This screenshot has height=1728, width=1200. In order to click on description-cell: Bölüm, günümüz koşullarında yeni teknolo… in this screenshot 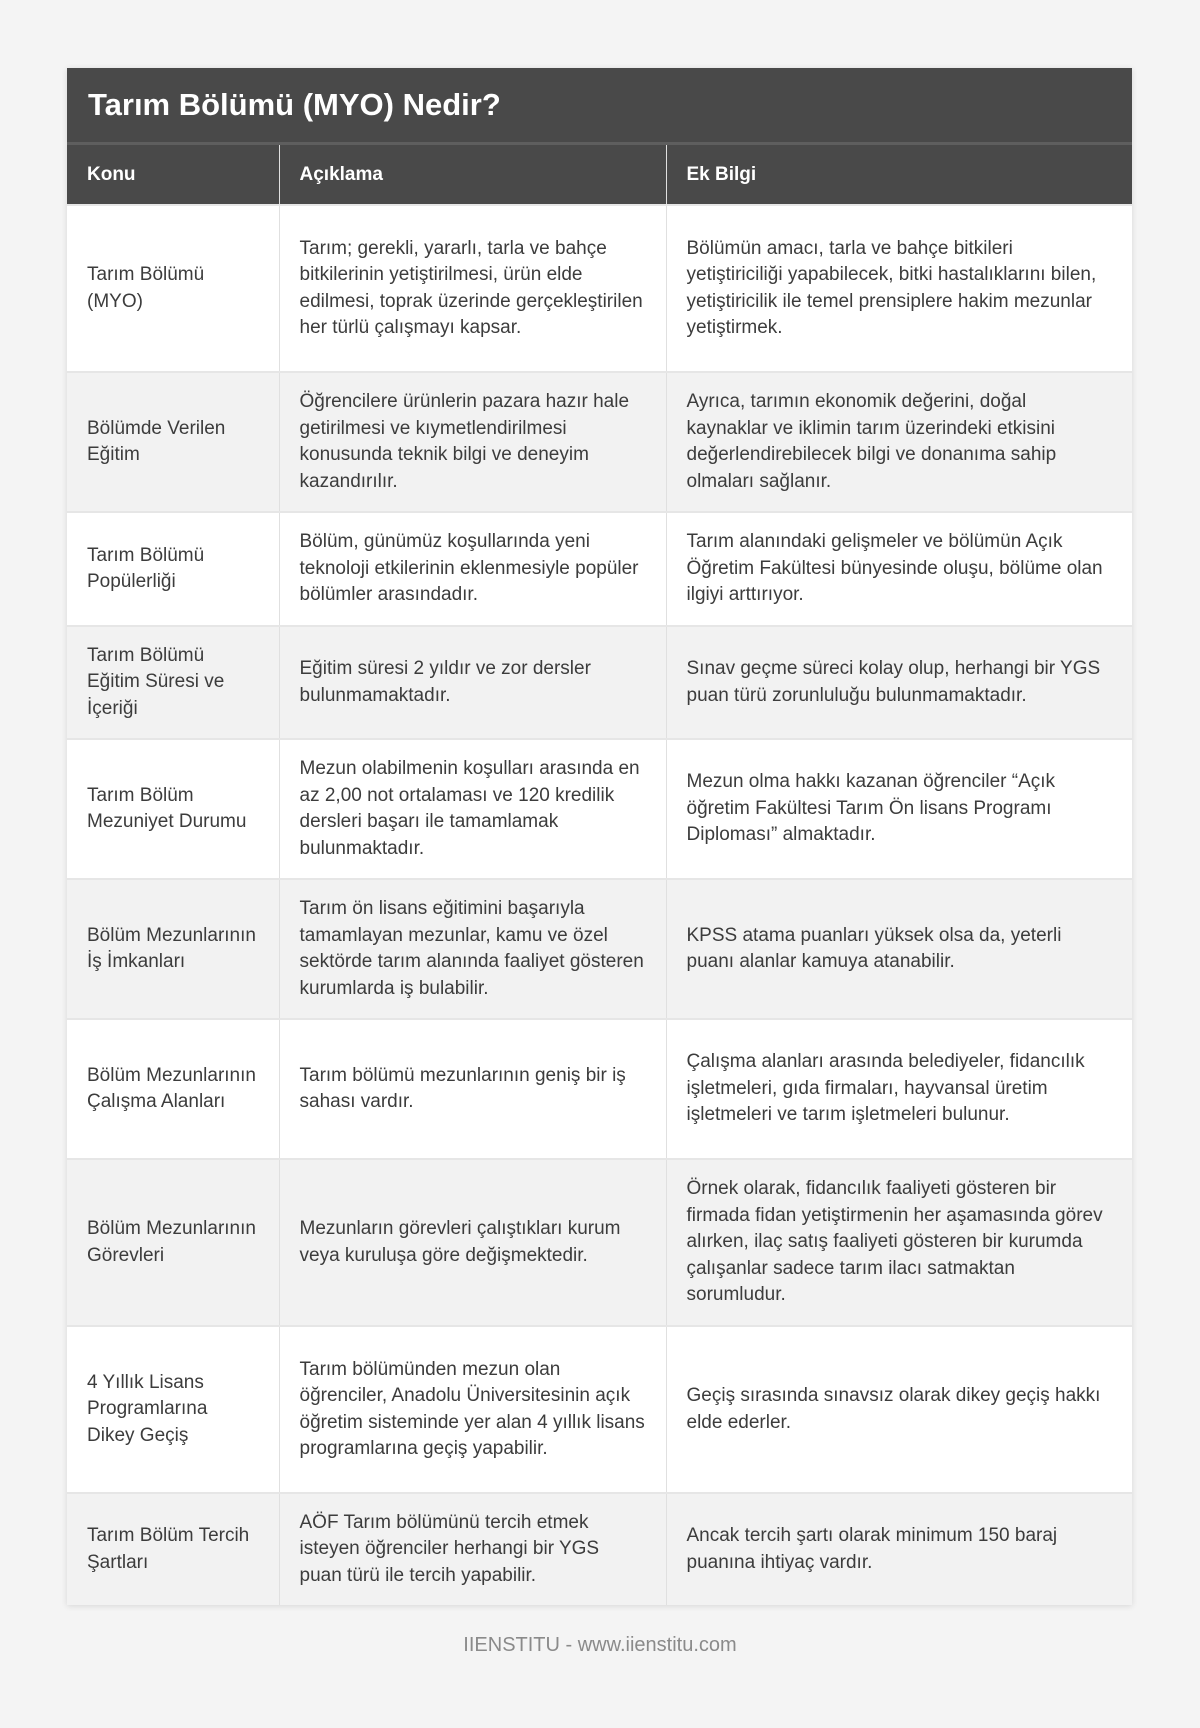, I will do `click(473, 568)`.